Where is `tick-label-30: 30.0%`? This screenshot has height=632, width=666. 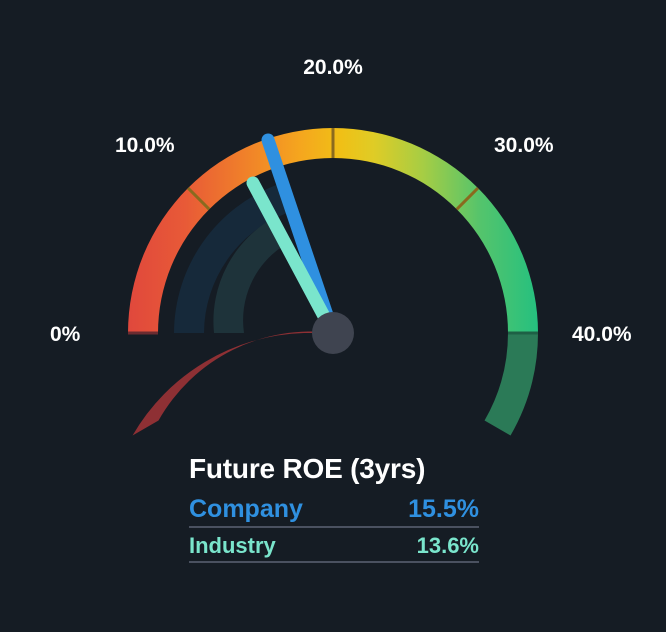
tick-label-30: 30.0% is located at coordinates (524, 145).